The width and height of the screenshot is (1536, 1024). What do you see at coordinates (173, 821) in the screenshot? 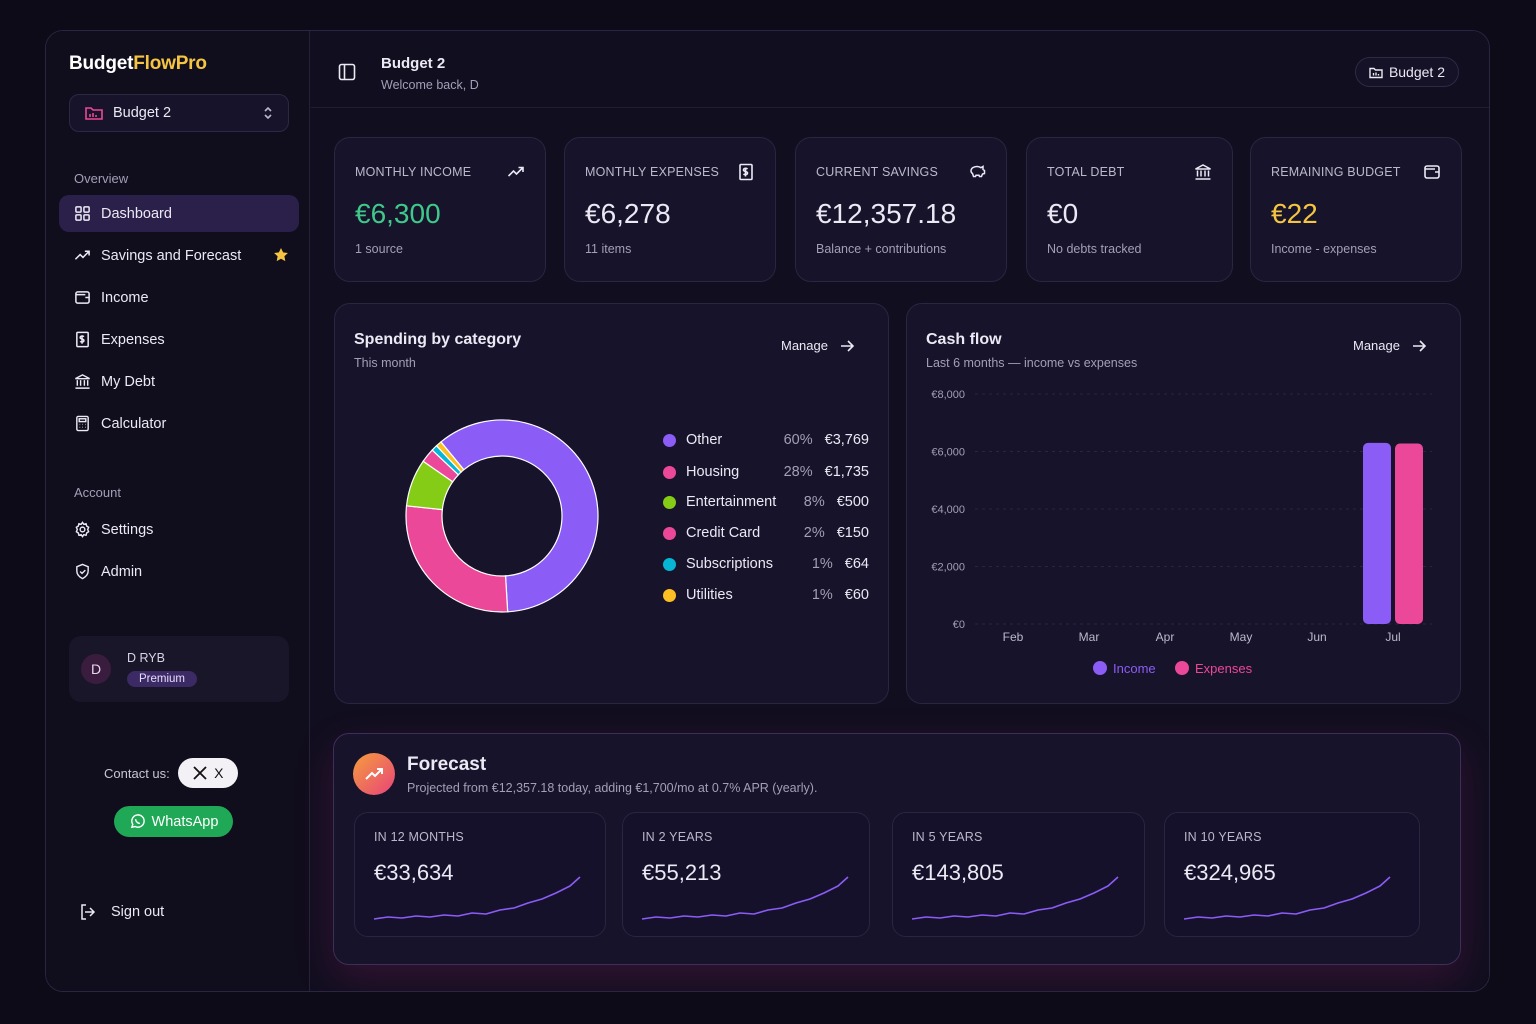
I see `whatsapp-button: WhatsApp` at bounding box center [173, 821].